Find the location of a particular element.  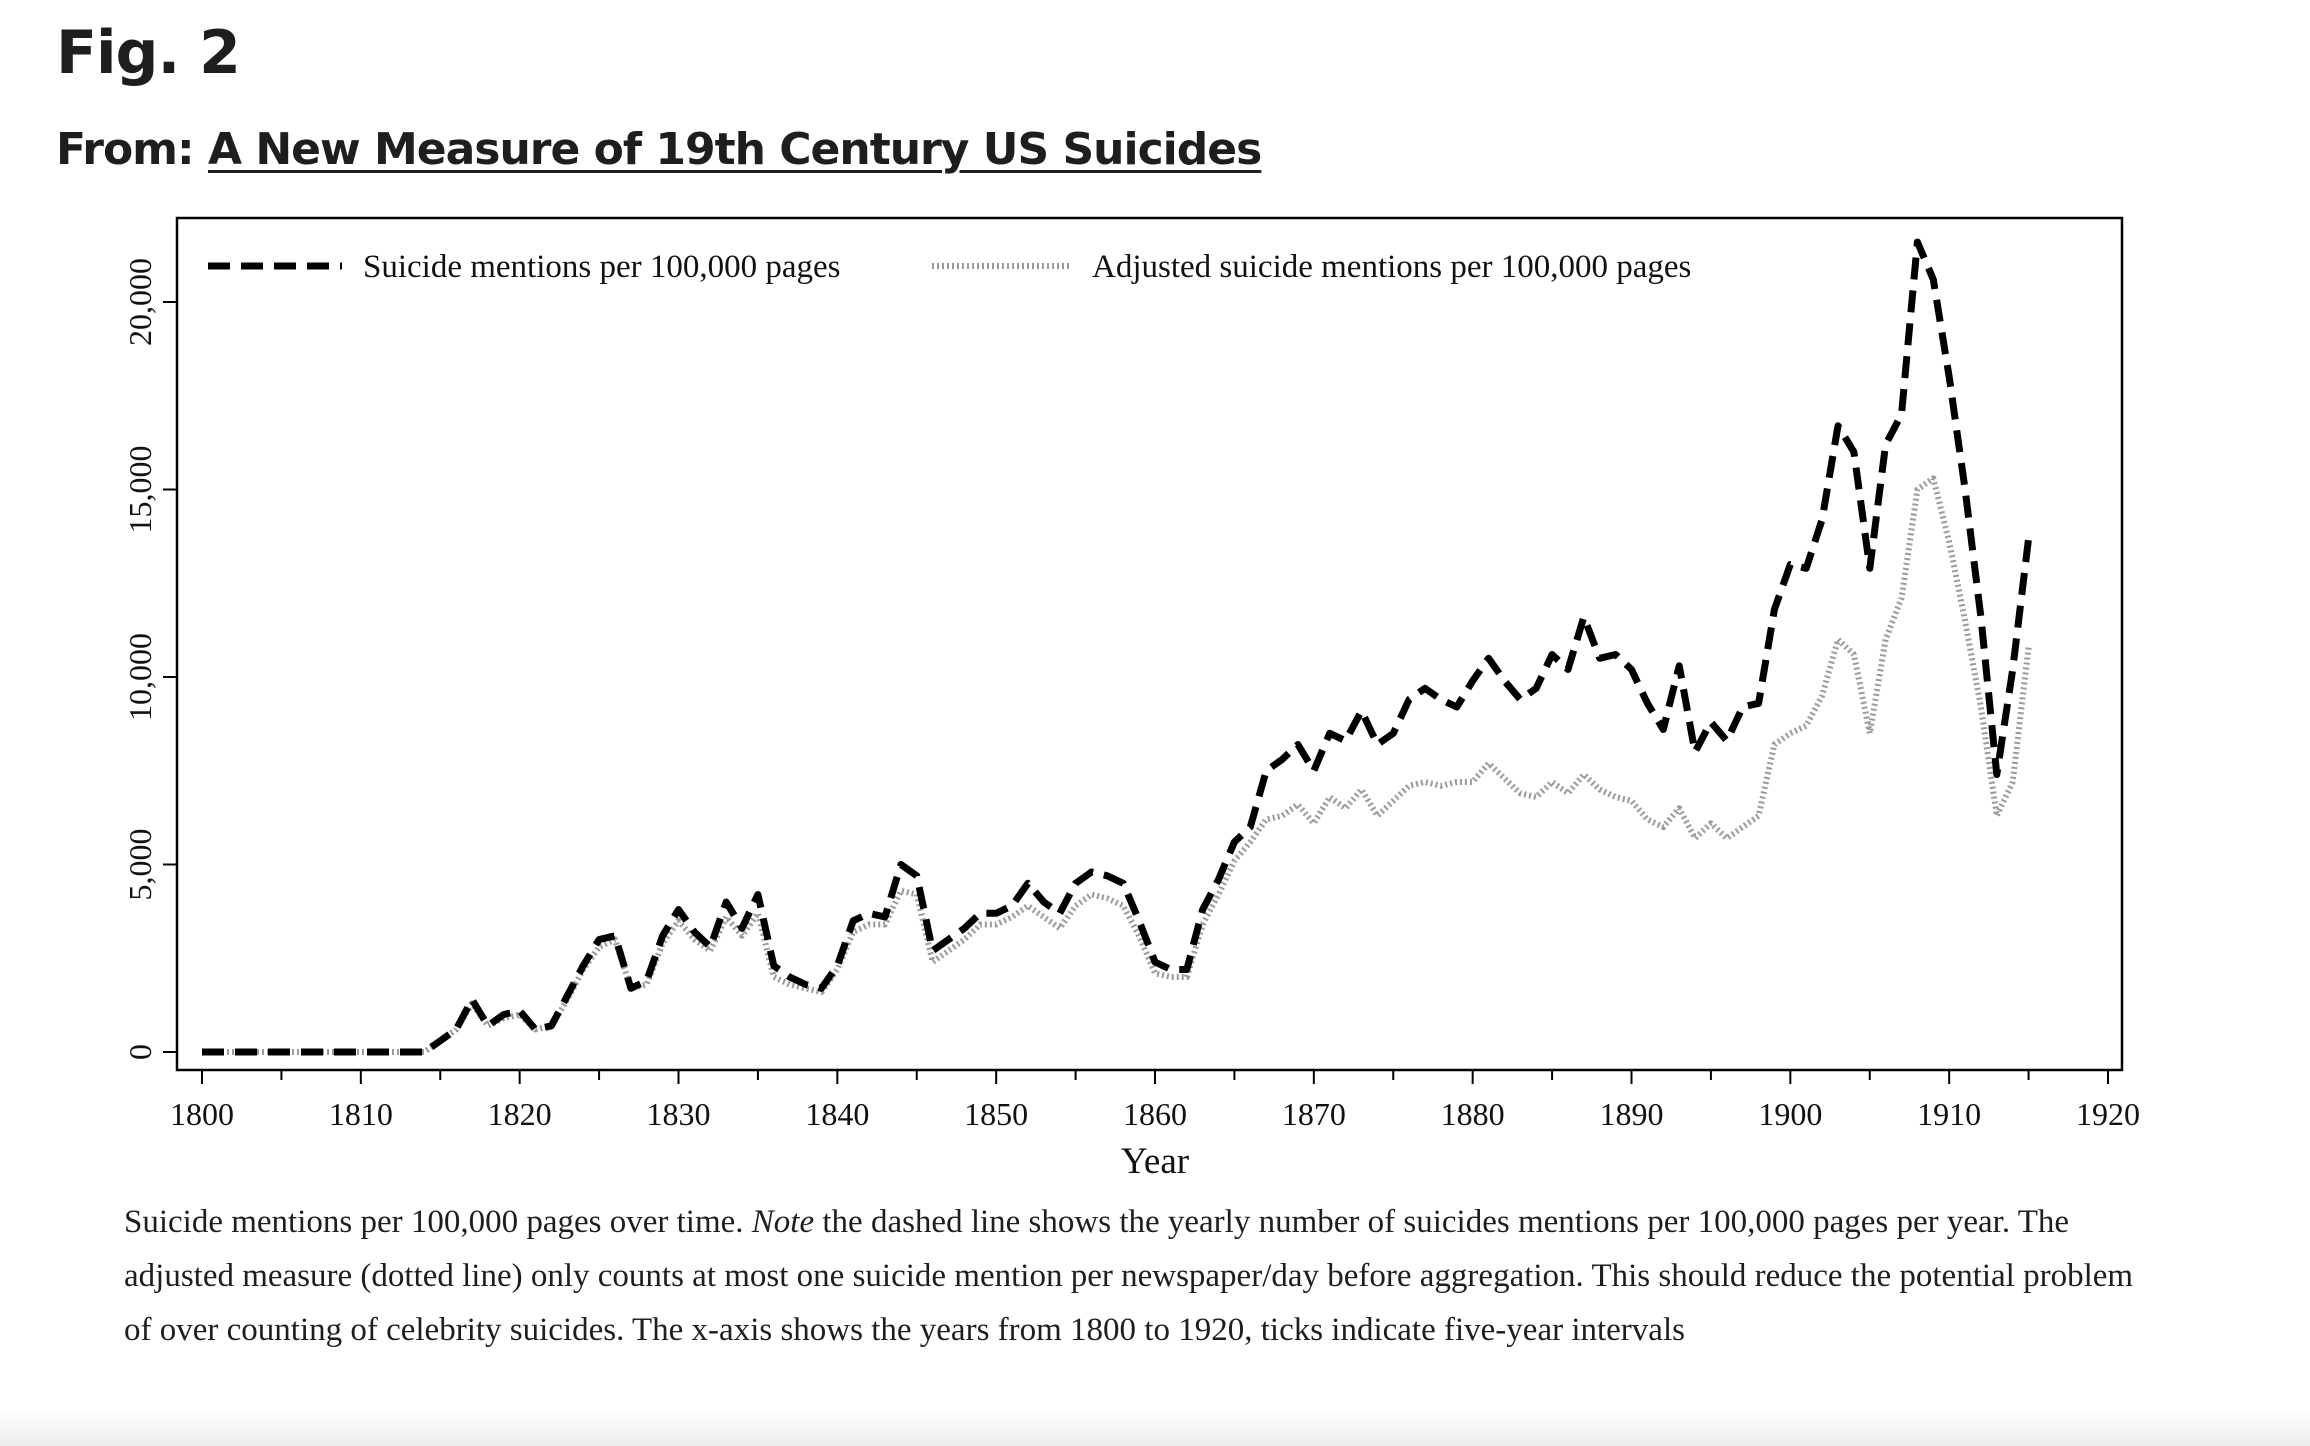

x-tick-label: 1910 is located at coordinates (1949, 1114).